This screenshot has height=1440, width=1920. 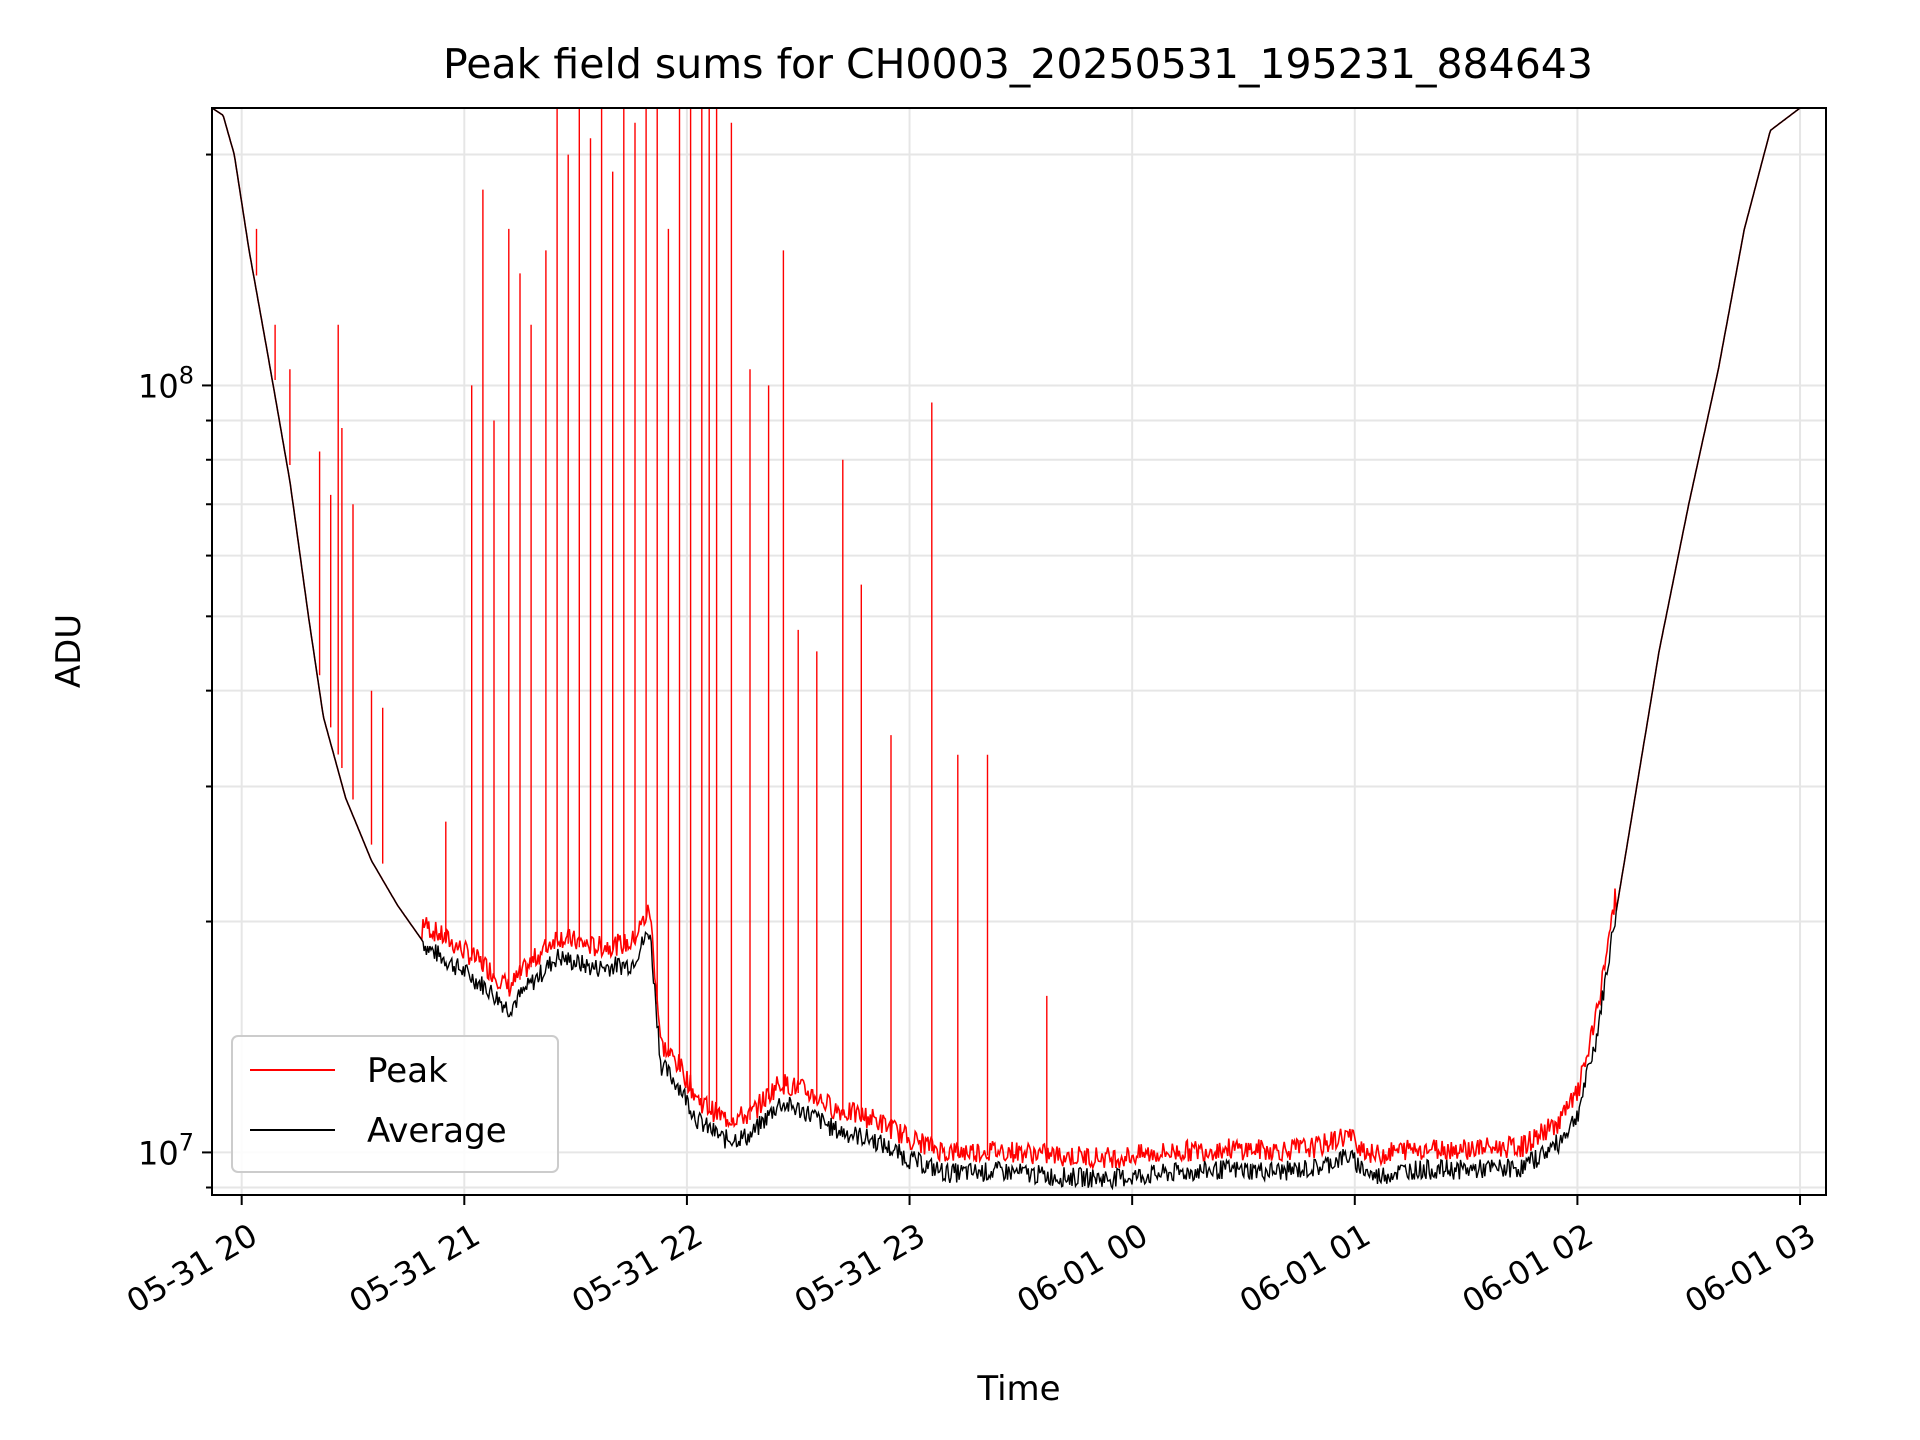 I want to click on legend-label-average: Average, so click(x=437, y=1131).